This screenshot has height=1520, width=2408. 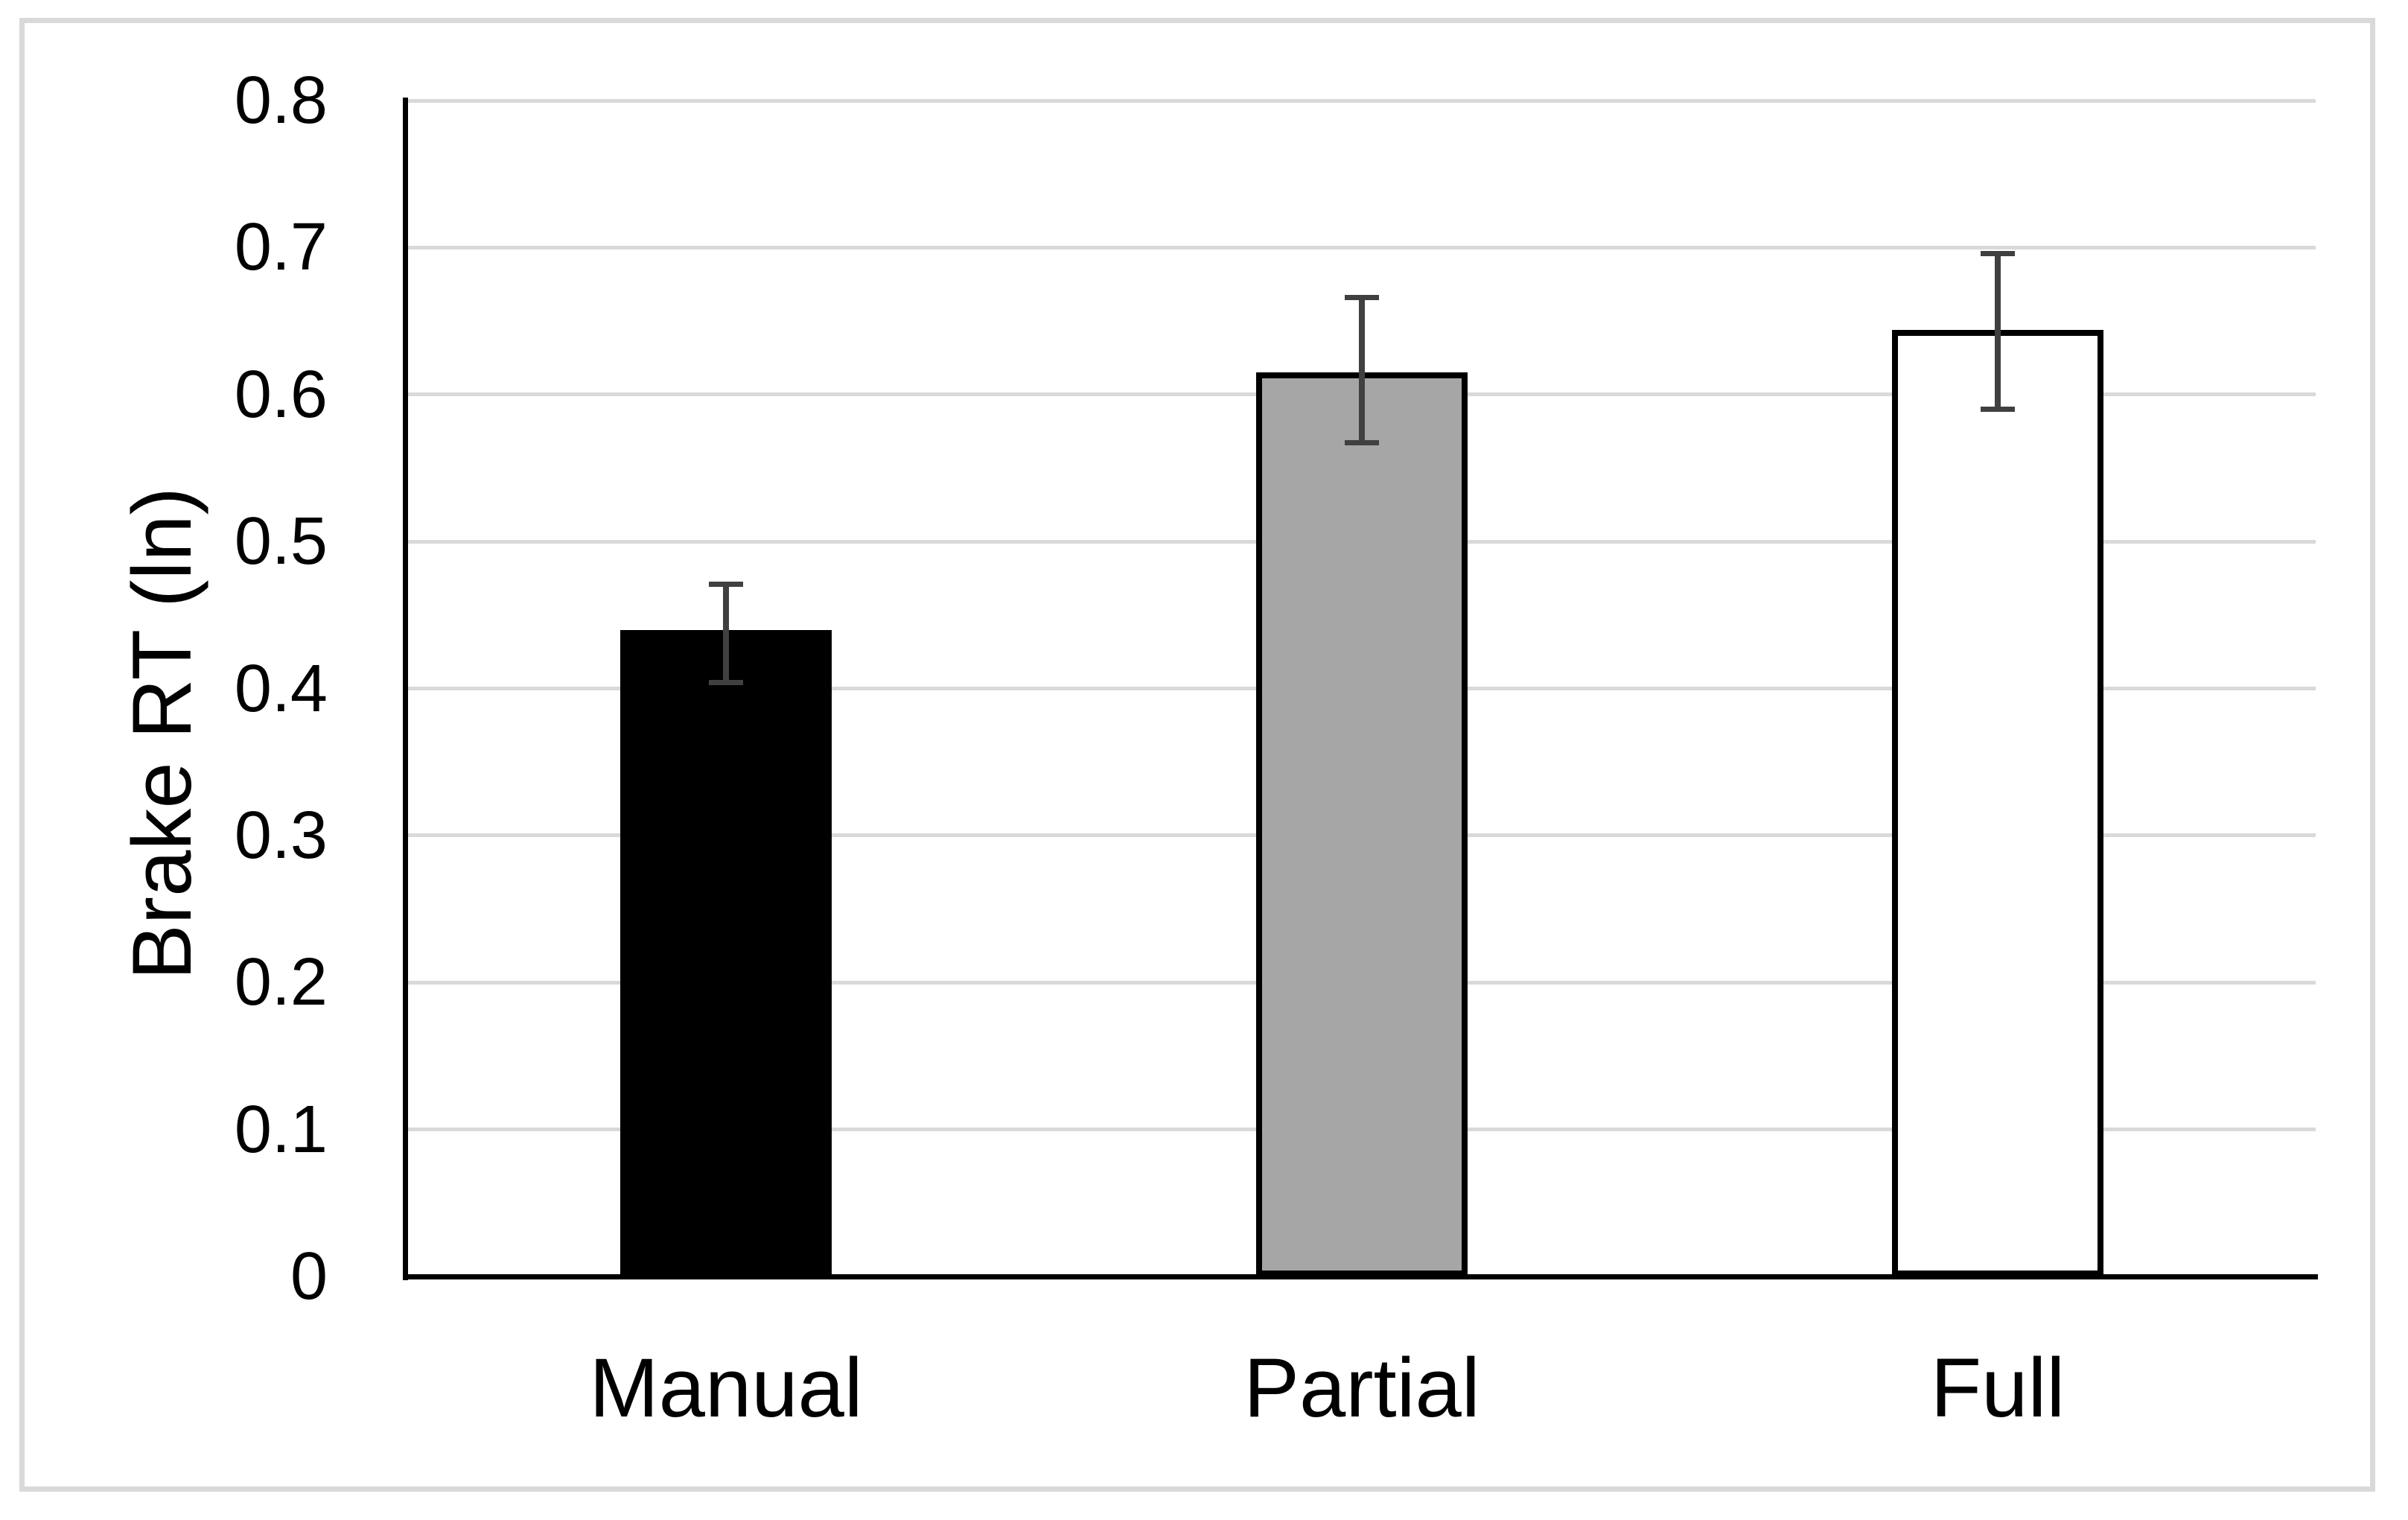 What do you see at coordinates (1362, 370) in the screenshot?
I see `error-bar-partial` at bounding box center [1362, 370].